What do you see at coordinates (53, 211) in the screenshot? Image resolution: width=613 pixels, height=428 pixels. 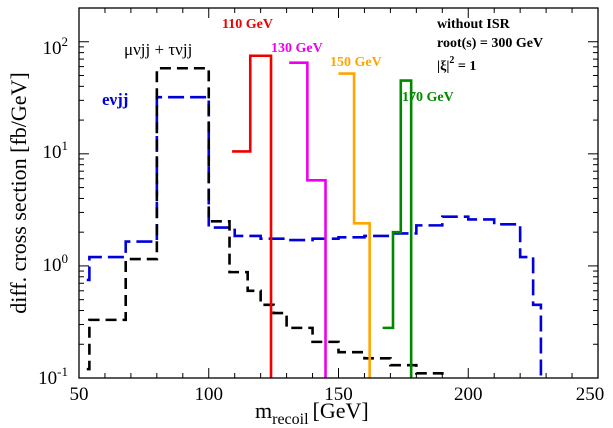 I see `y-tick-labels: 10⁻¹ 10⁰ 10¹ 10²` at bounding box center [53, 211].